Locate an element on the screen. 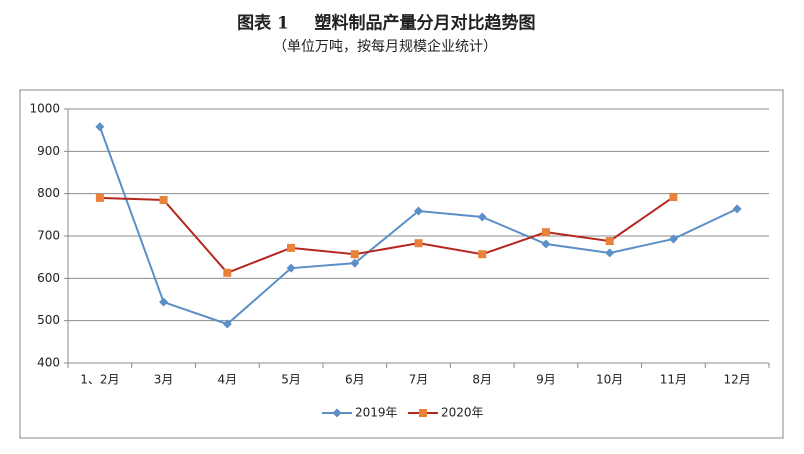  legend-label: 2019年 is located at coordinates (376, 413).